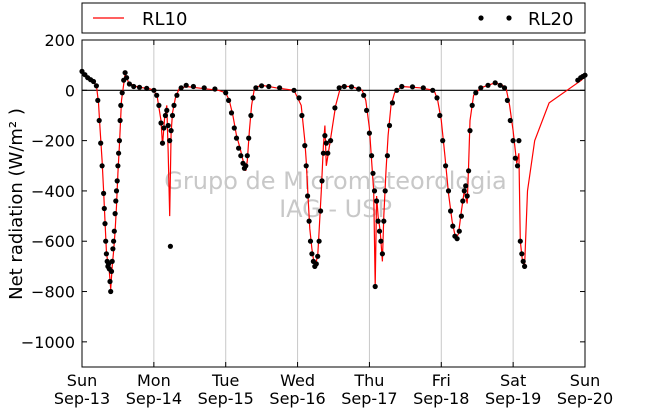  Describe the element at coordinates (441, 380) in the screenshot. I see `x-tick-label-day: Fri` at that location.